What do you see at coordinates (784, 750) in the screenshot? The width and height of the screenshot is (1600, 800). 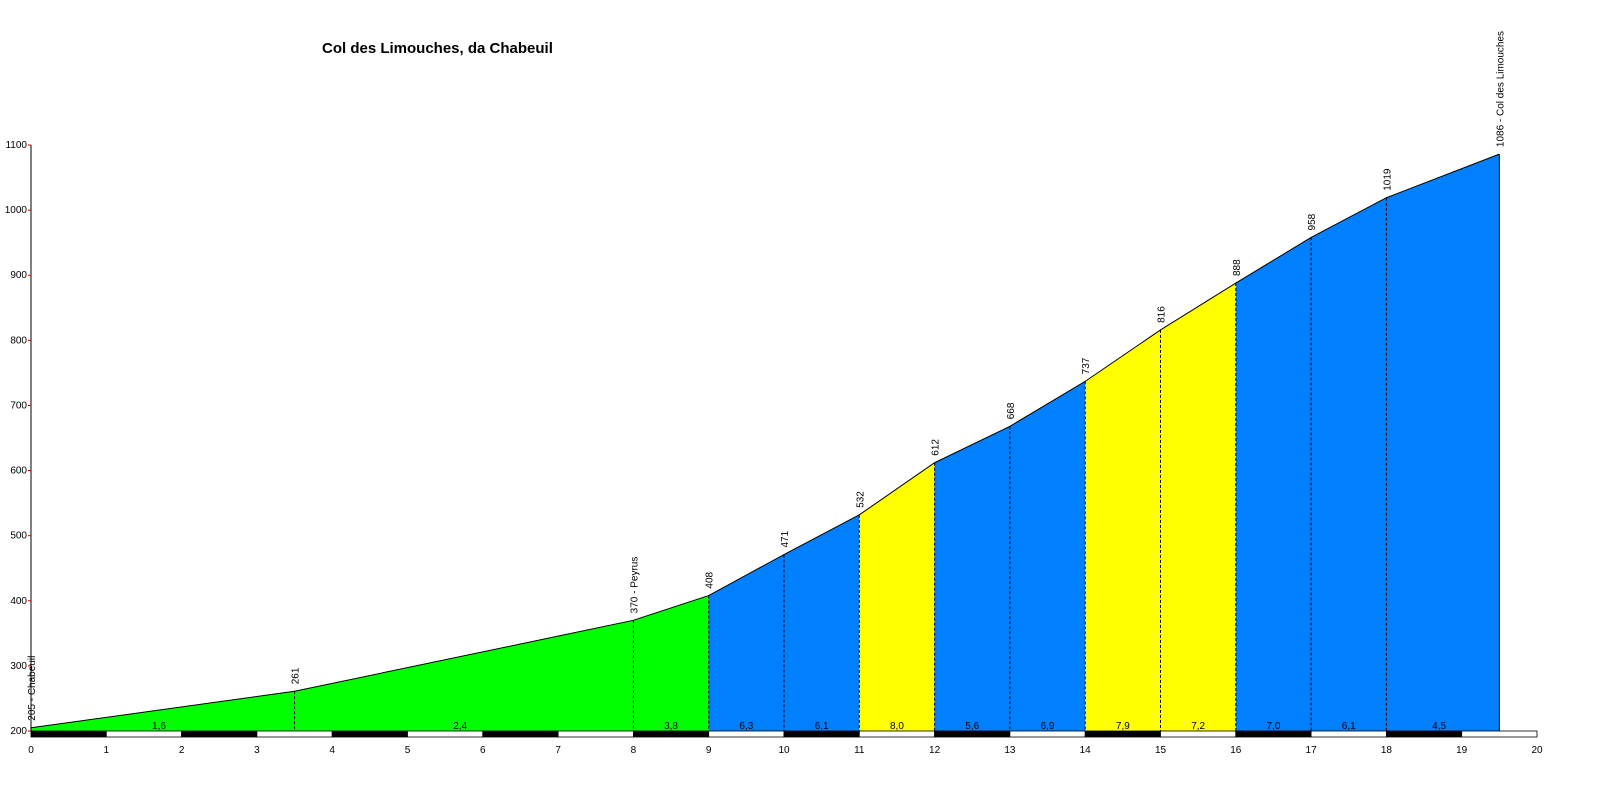 I see `x-tick-label: 10` at bounding box center [784, 750].